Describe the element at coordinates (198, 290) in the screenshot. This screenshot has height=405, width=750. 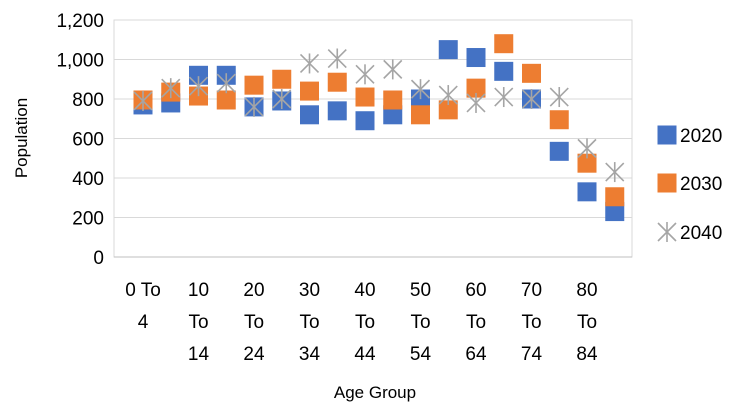
I see `x-tick-label-line: 10` at that location.